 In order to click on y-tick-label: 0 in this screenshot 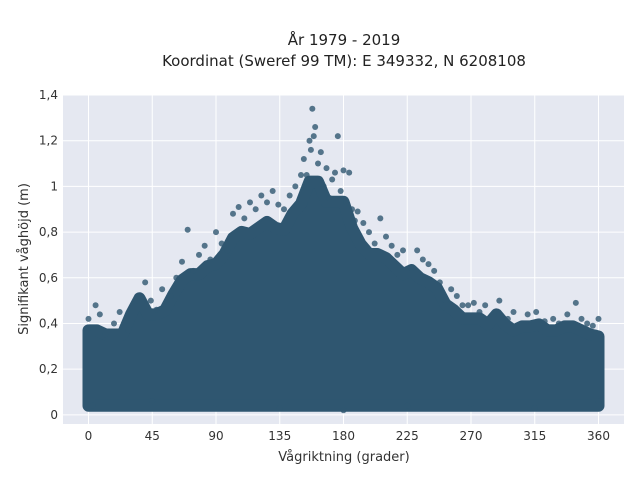, I will do `click(54, 415)`.